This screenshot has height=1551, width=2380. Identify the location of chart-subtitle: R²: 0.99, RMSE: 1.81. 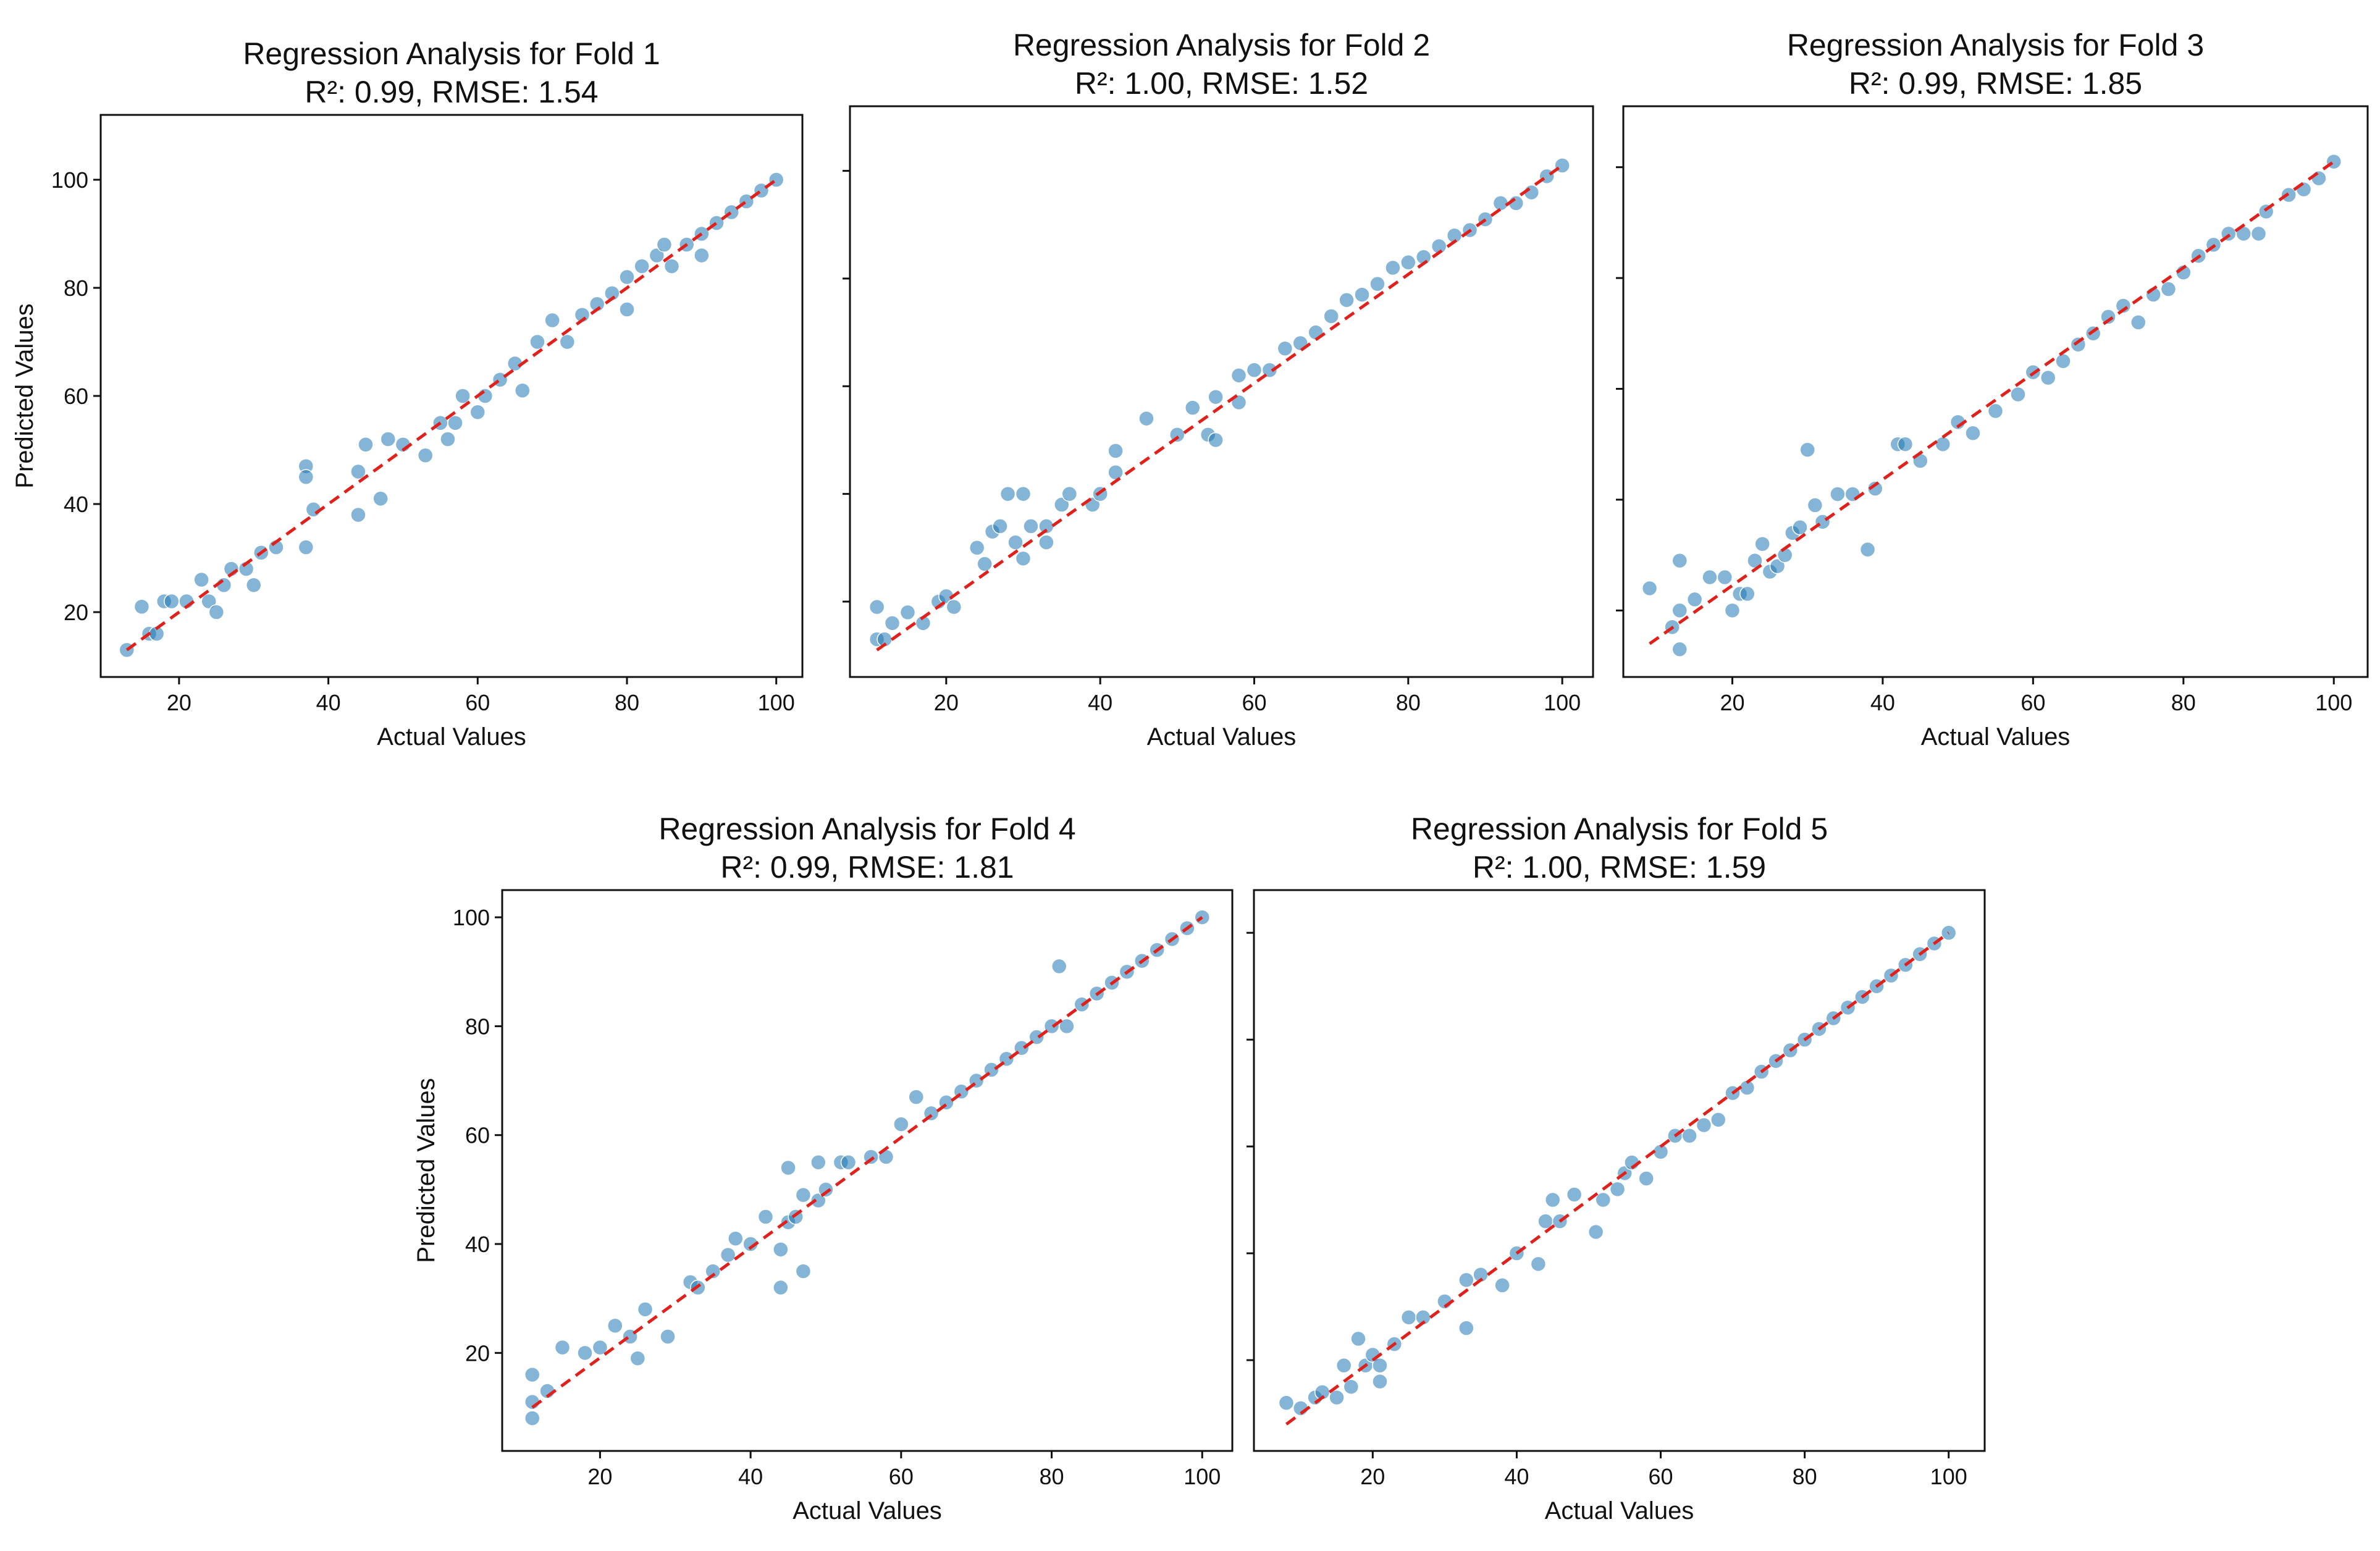
(867, 867).